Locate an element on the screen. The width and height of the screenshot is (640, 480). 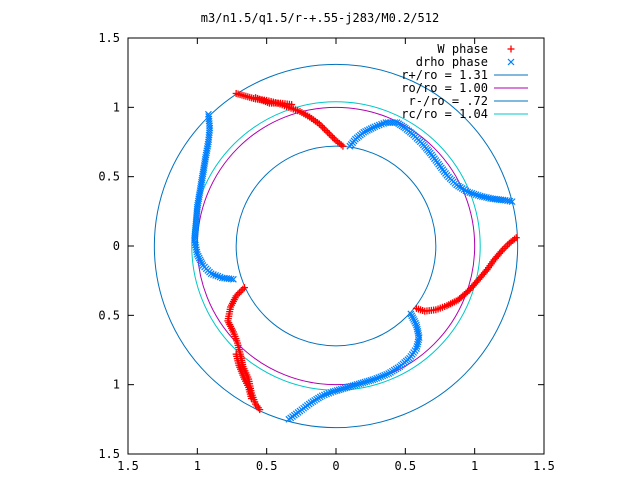
legend-cross-marker is located at coordinates (511, 62).